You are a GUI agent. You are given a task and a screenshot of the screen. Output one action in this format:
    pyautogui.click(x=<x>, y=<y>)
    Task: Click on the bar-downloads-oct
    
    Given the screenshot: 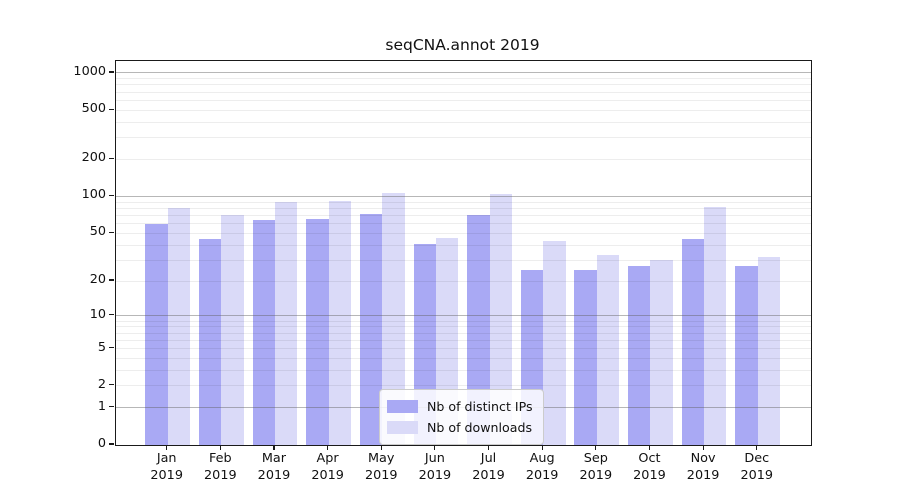 What is the action you would take?
    pyautogui.click(x=661, y=352)
    